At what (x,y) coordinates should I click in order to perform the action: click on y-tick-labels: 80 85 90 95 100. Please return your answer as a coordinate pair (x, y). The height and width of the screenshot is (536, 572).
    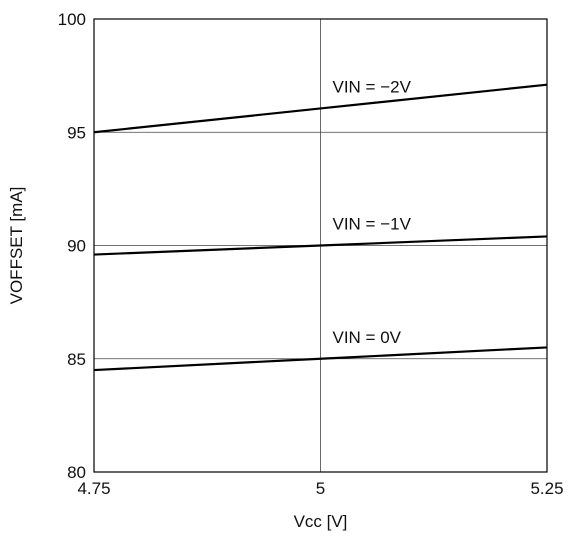
    Looking at the image, I should click on (72, 246).